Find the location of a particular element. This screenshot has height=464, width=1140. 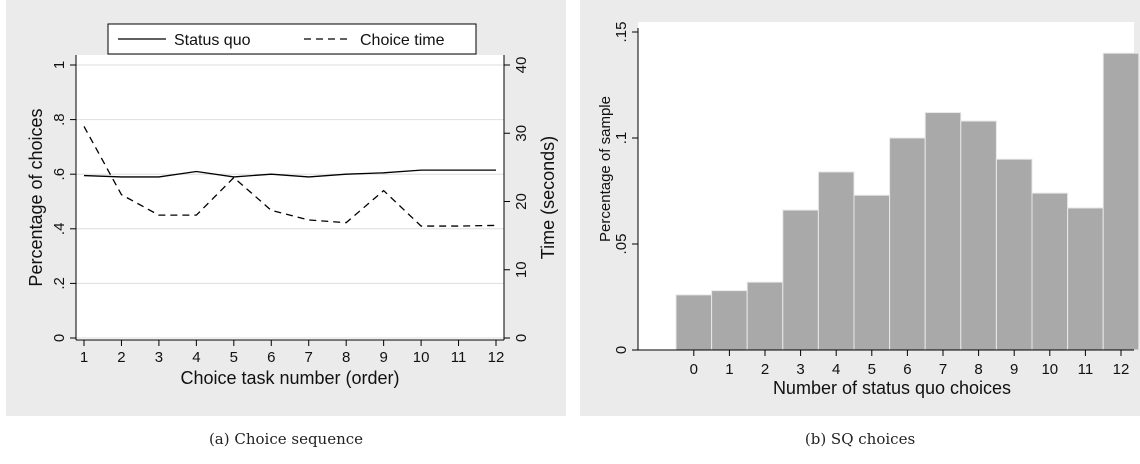

caption-choice-sequence: (a) Choice sequence is located at coordinates (286, 439).